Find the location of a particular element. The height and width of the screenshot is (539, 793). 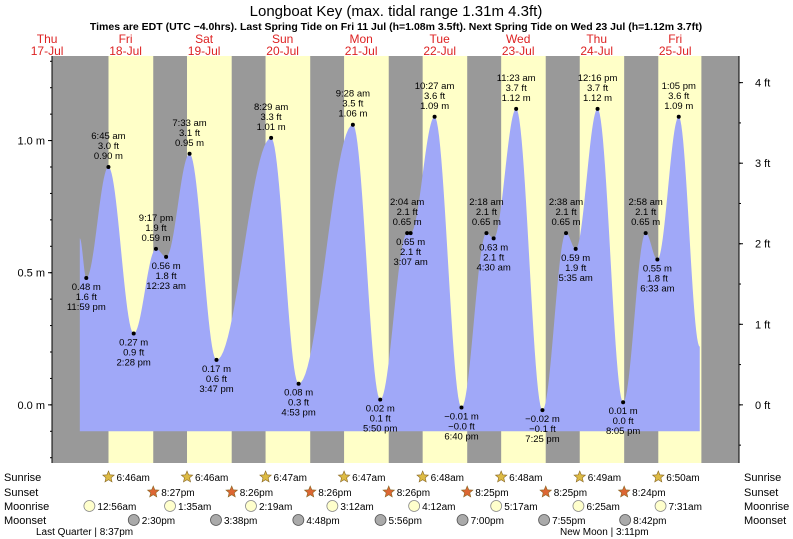

right-tick-label: 1 ft is located at coordinates (762, 325).